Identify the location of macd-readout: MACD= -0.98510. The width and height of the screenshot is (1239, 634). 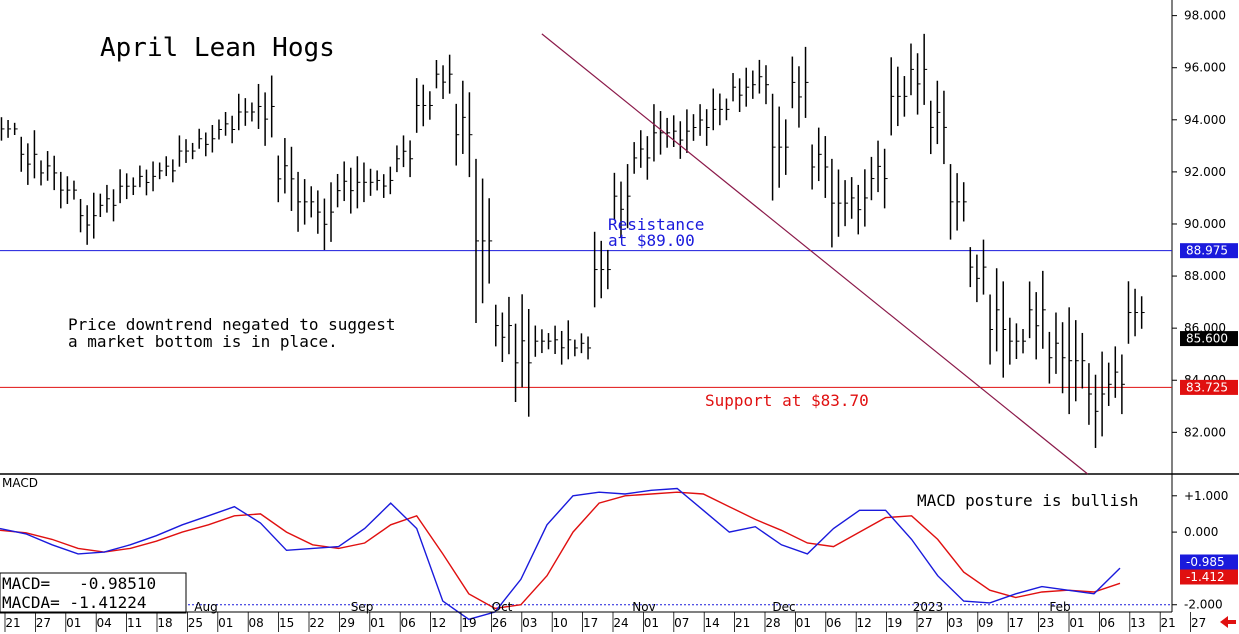
(79, 583).